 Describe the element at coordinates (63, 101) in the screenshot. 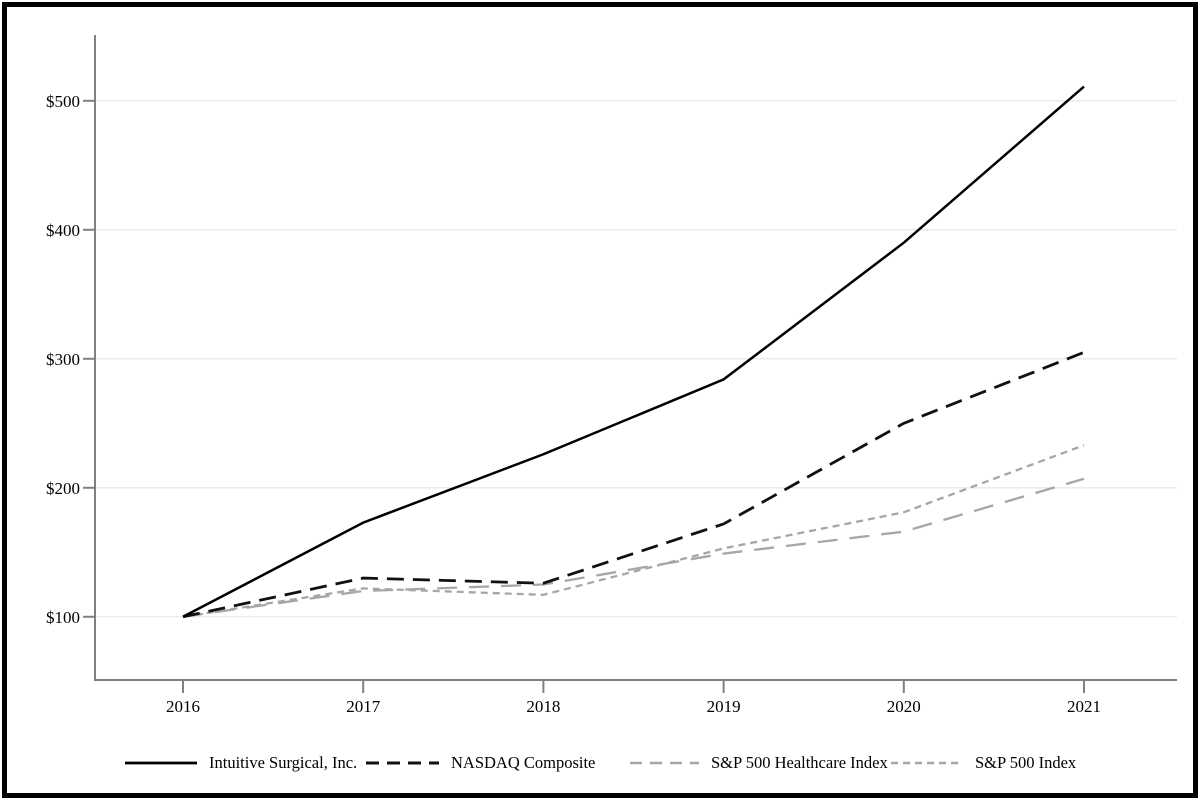

I see `y-axis-tick-label: $500` at that location.